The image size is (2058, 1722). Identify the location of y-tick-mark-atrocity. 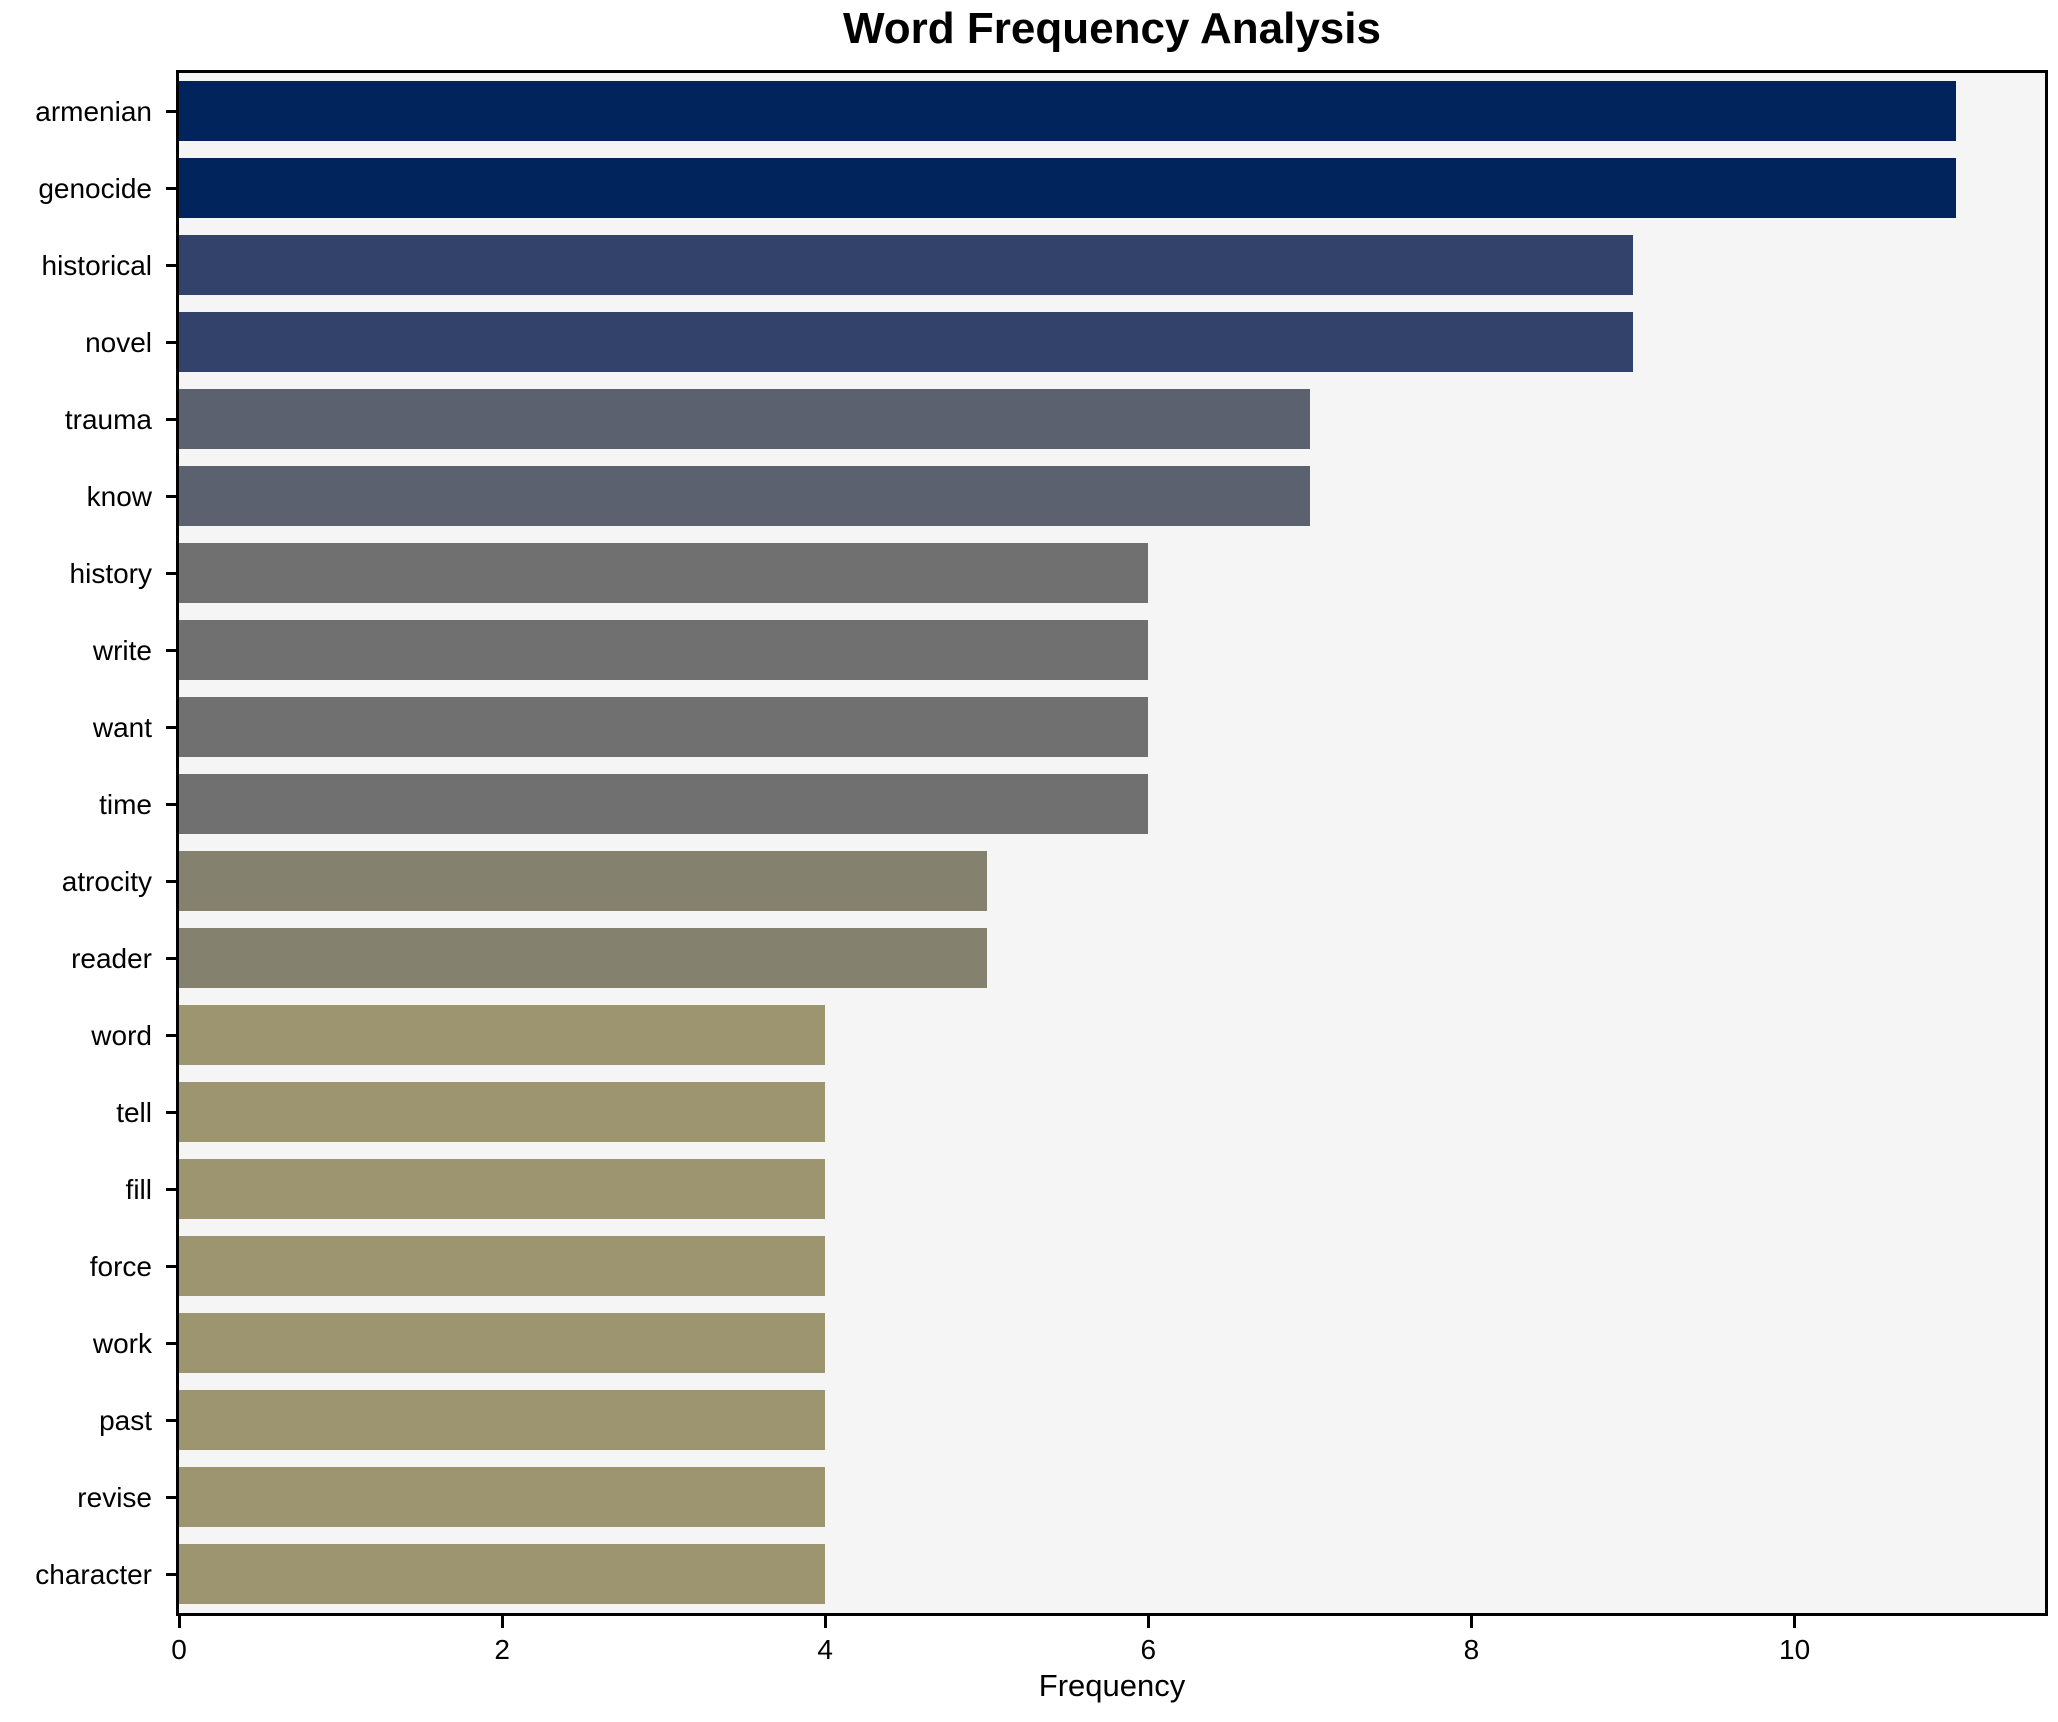
(171, 881).